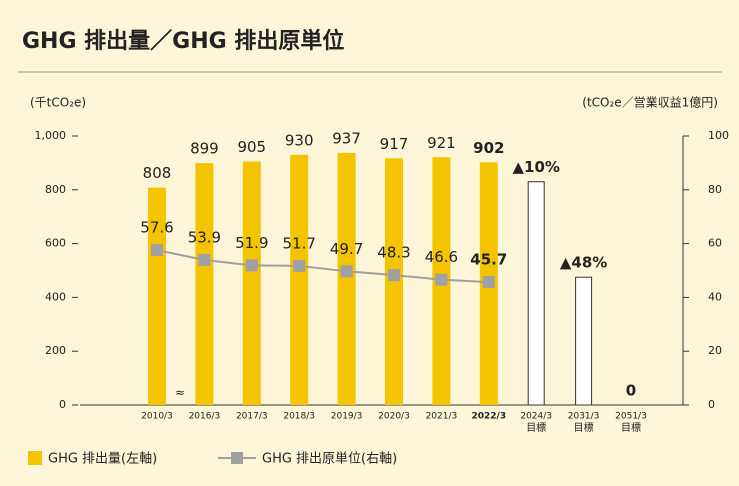 Image resolution: width=739 pixels, height=486 pixels. I want to click on y2-tick-label: 80, so click(715, 189).